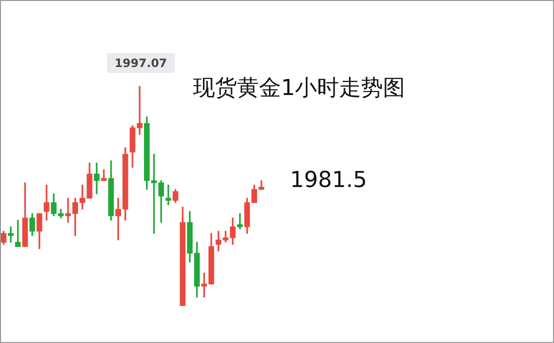 This screenshot has width=554, height=343. I want to click on annotation: 1997.07, so click(141, 63).